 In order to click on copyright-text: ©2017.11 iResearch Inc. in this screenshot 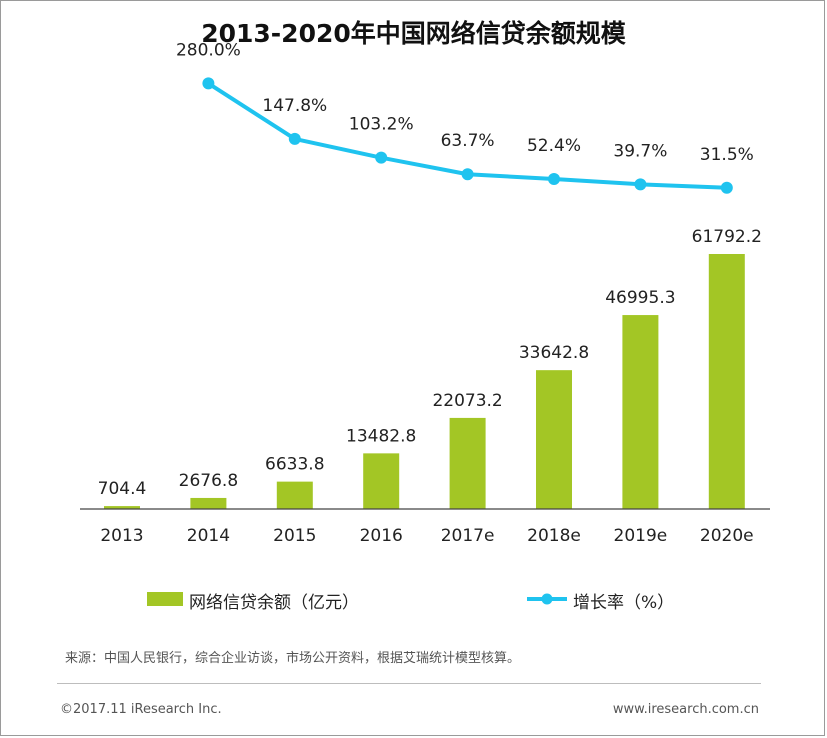, I will do `click(141, 709)`.